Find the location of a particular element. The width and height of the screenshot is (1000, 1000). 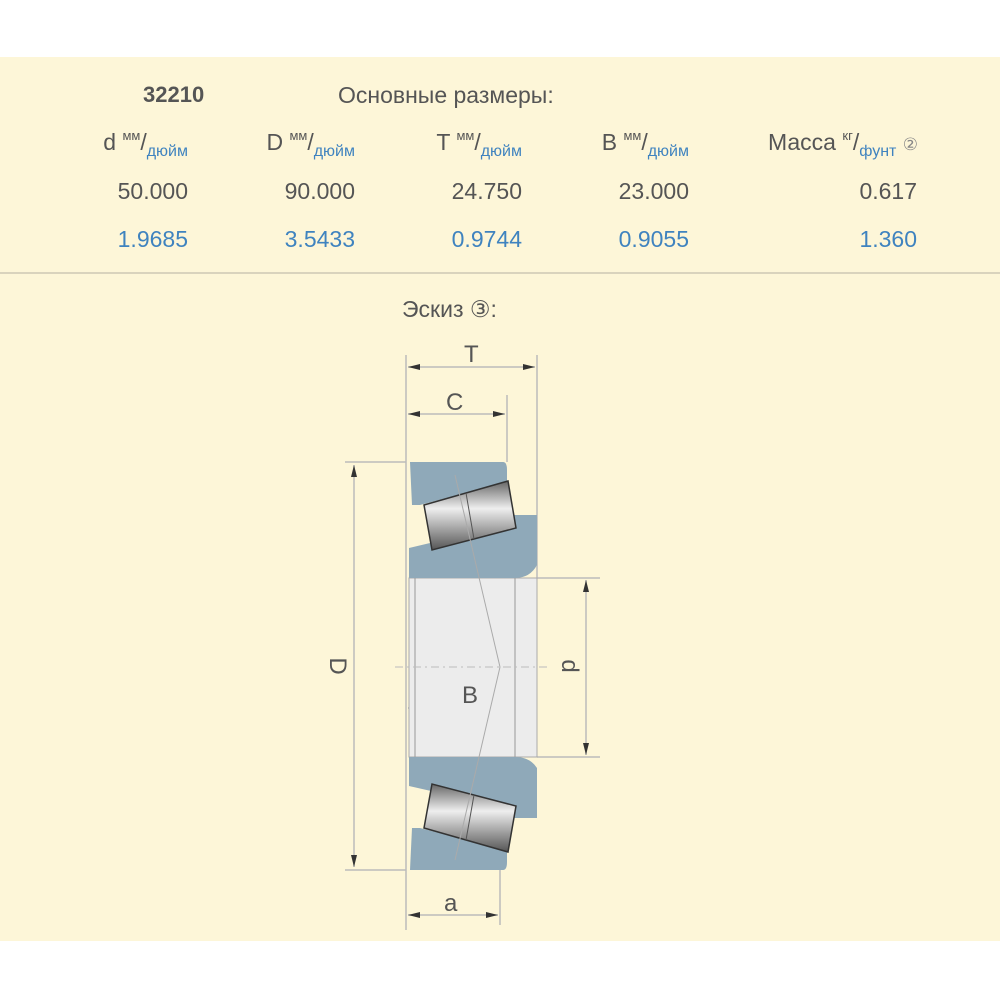

value-d-mm: 50.000 is located at coordinates (152, 191).